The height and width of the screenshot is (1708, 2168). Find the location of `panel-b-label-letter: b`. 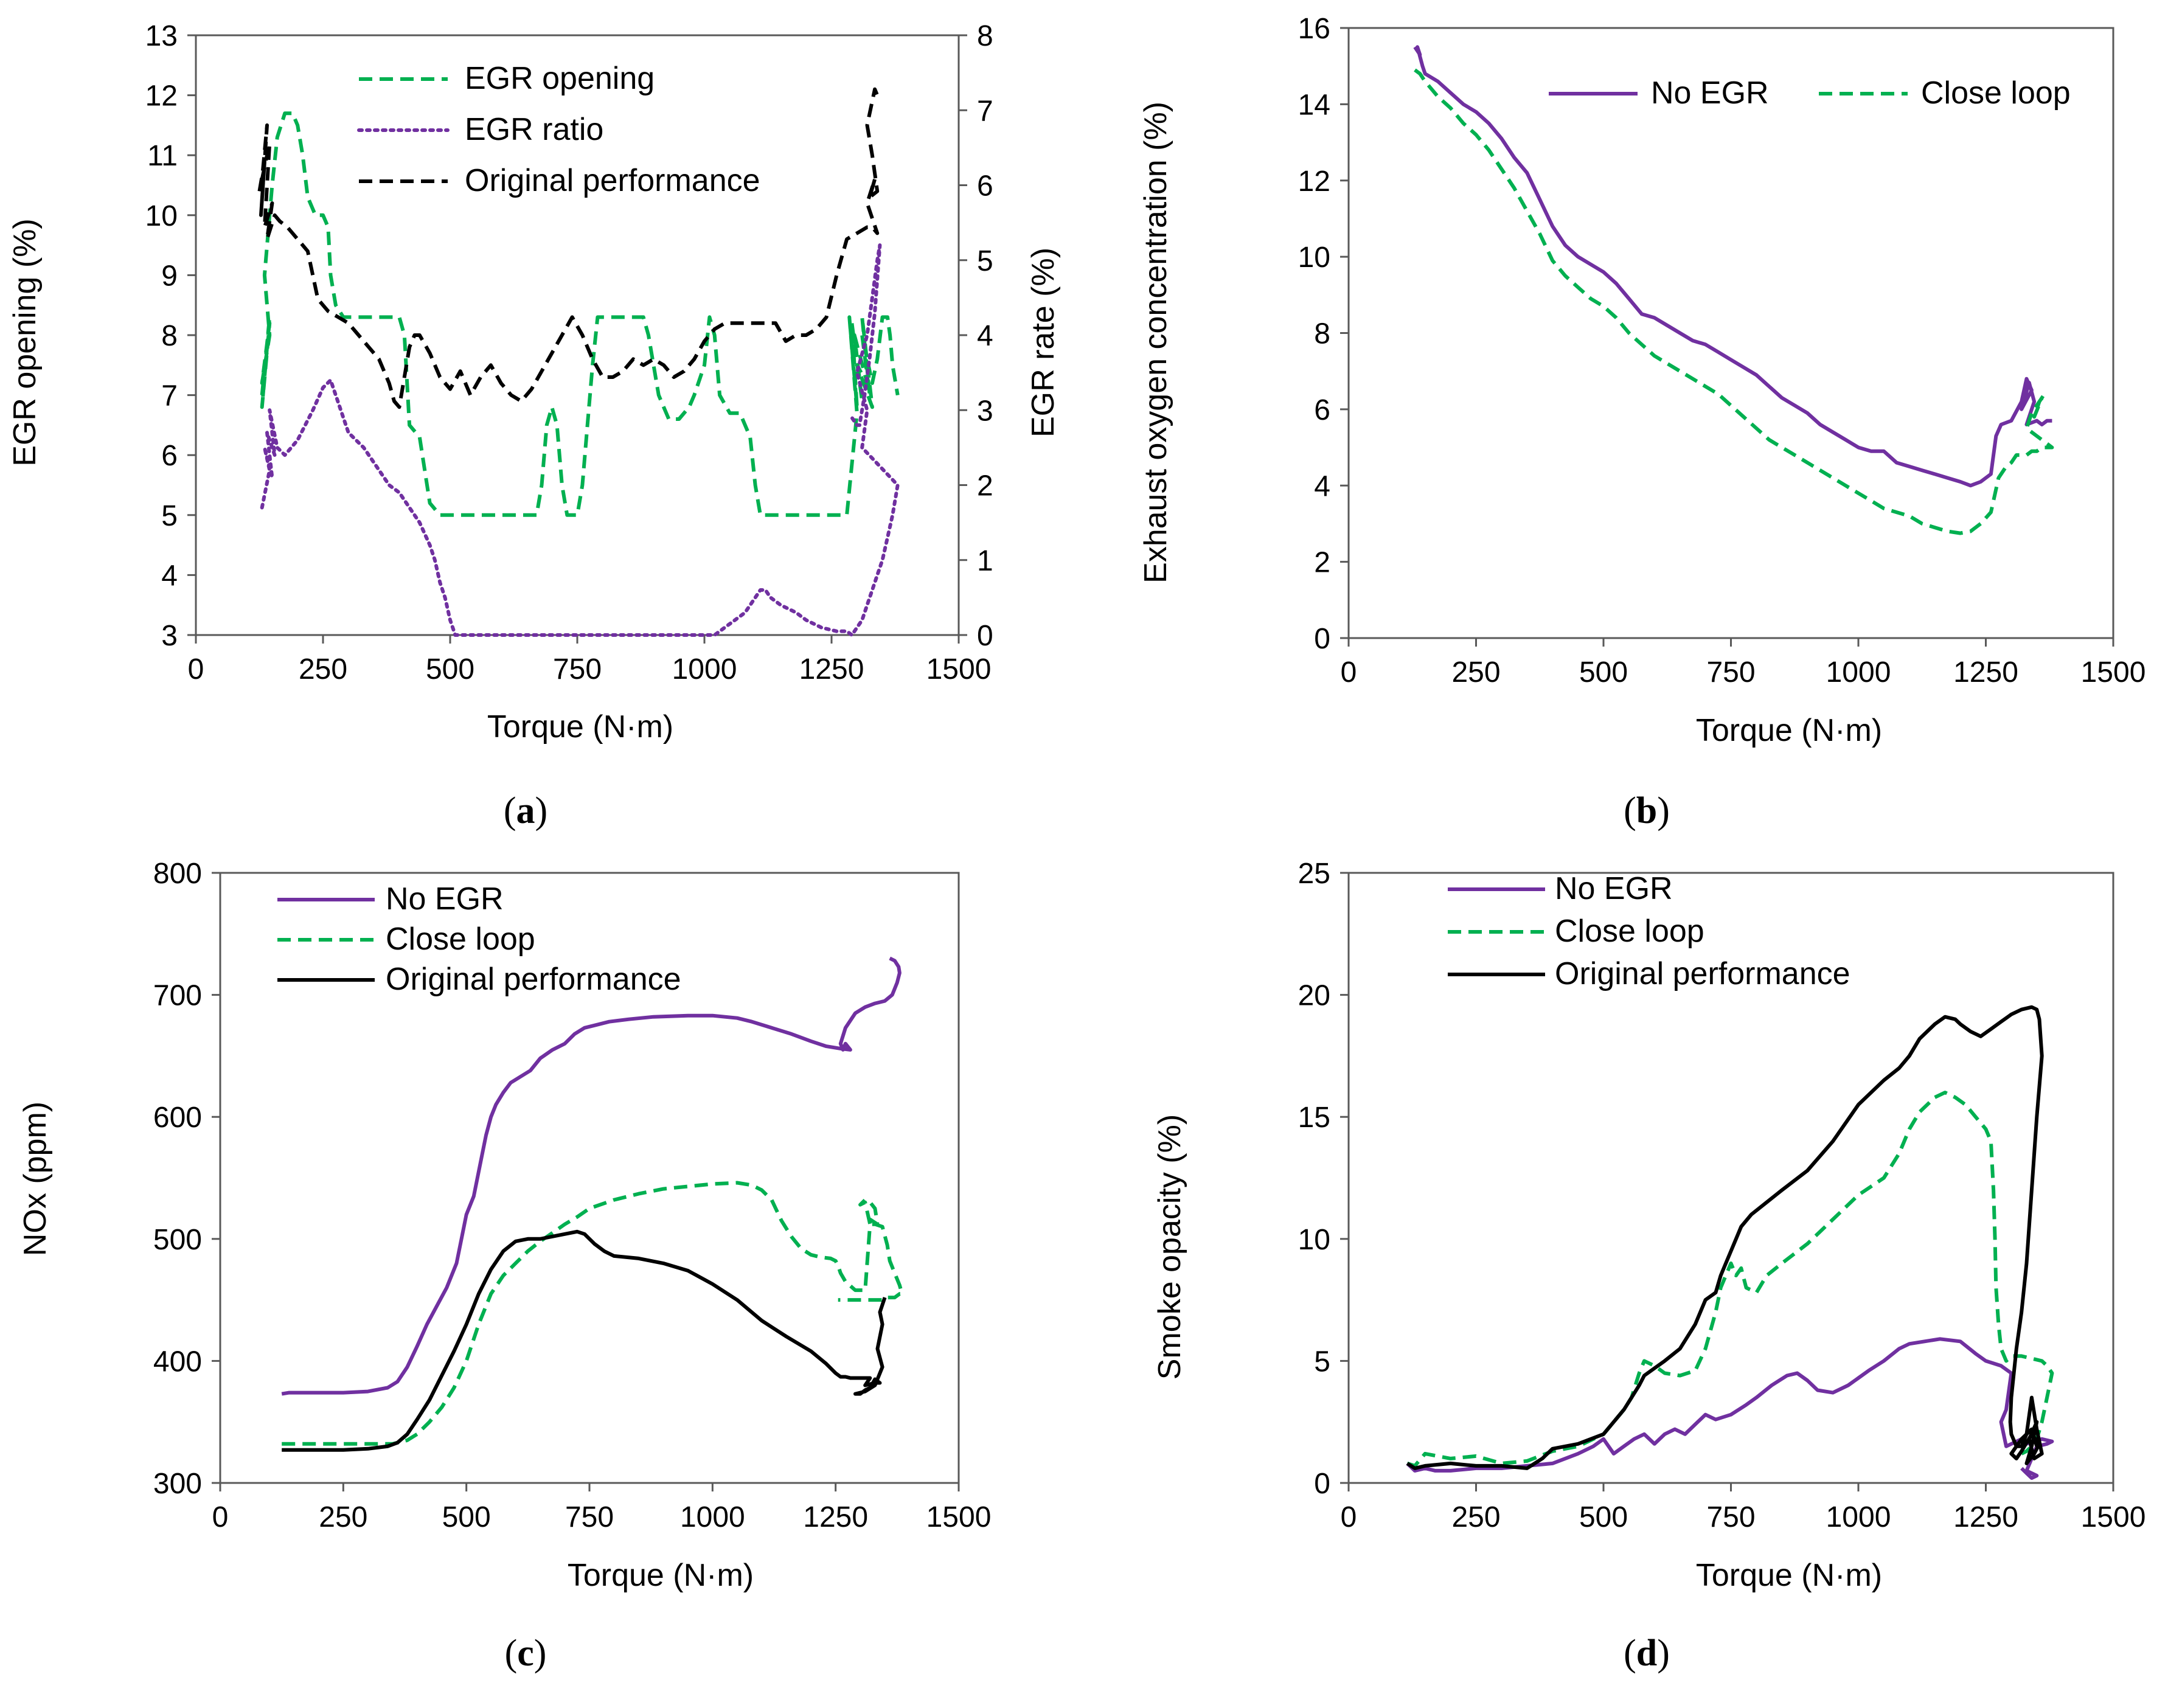

panel-b-label-letter: b is located at coordinates (1646, 810).